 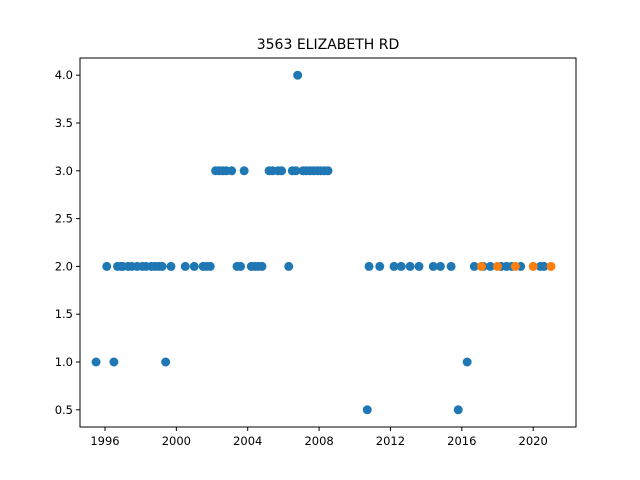 What do you see at coordinates (461, 441) in the screenshot?
I see `x-tick-label: 2016` at bounding box center [461, 441].